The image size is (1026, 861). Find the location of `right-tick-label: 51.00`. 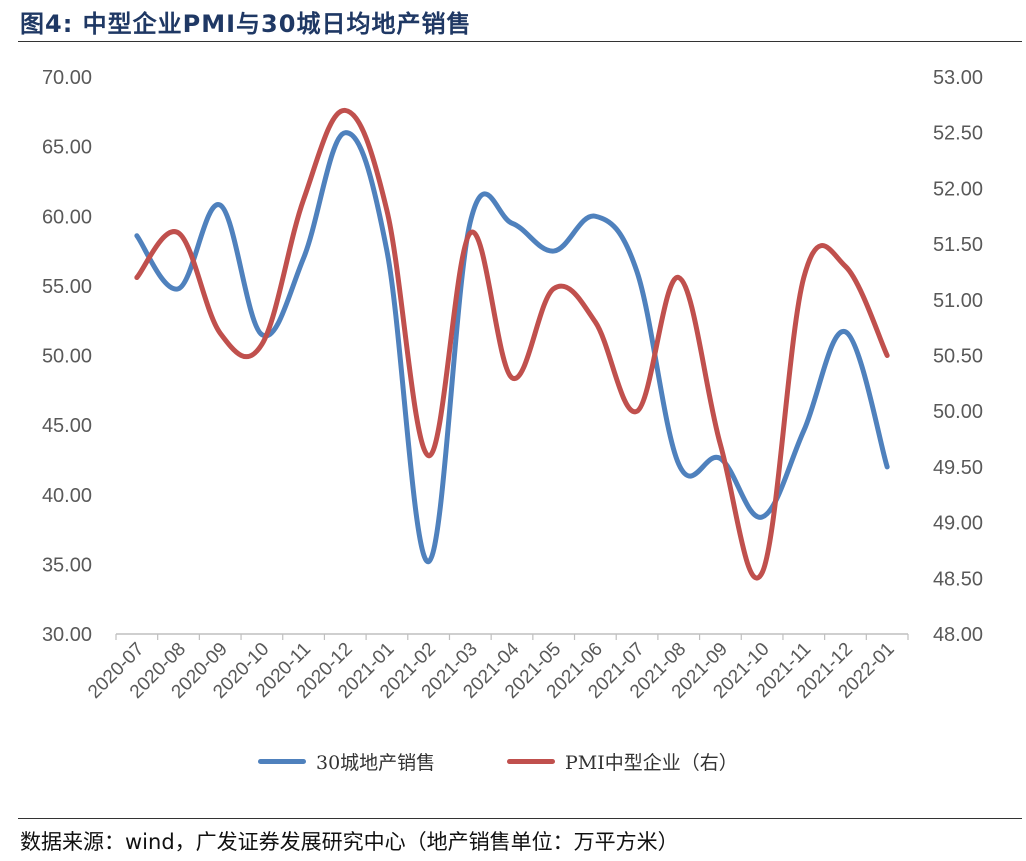

right-tick-label: 51.00 is located at coordinates (958, 301).